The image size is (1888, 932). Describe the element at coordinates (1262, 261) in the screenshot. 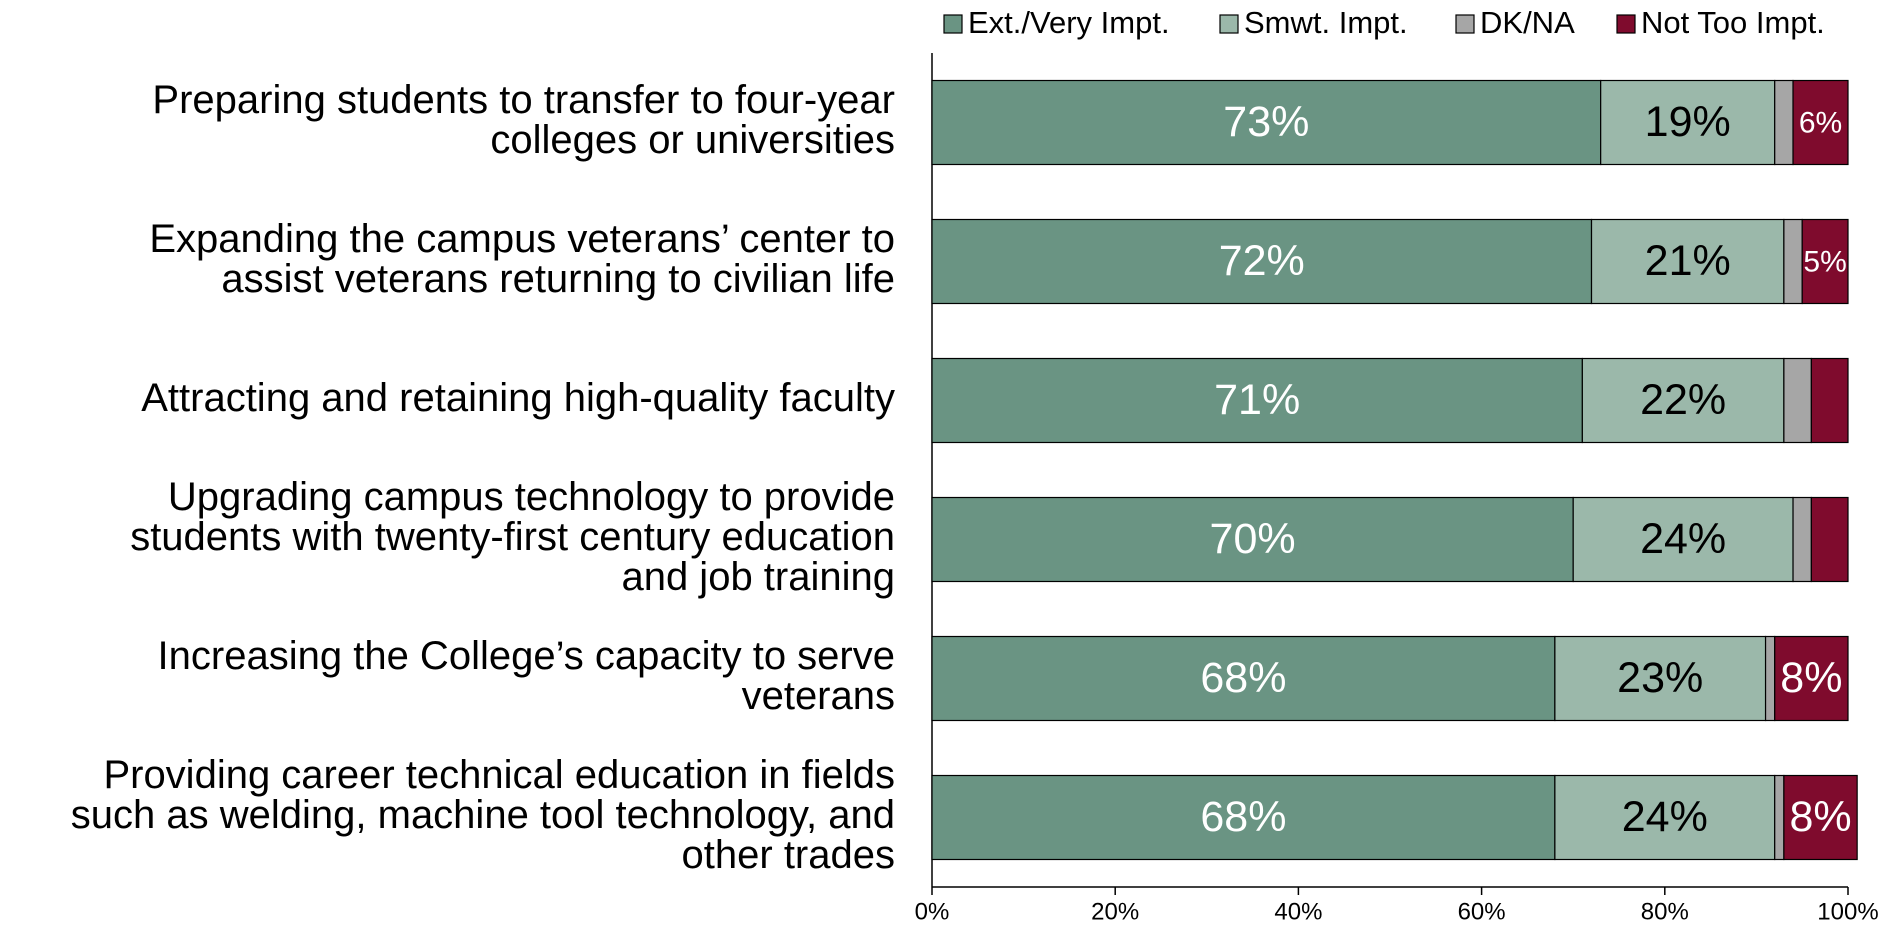

I see `value-label: 72%` at that location.